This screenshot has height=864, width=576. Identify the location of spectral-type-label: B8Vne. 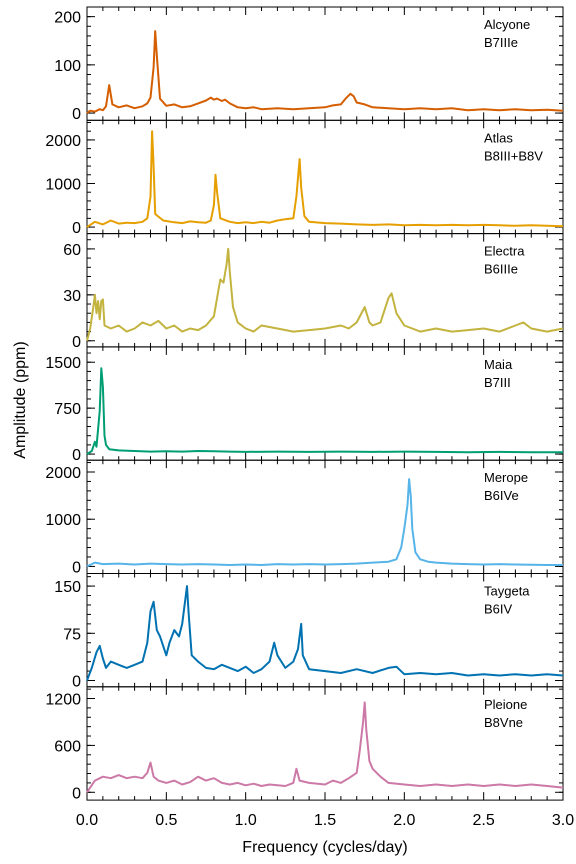
(503, 722).